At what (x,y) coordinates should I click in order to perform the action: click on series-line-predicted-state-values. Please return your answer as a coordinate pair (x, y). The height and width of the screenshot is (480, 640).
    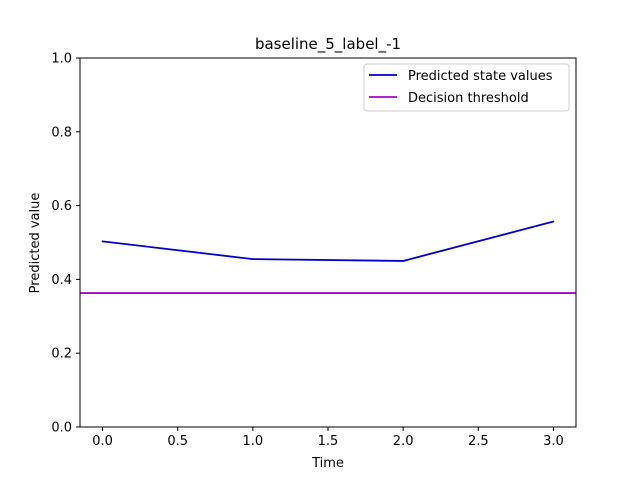
    Looking at the image, I should click on (328, 241).